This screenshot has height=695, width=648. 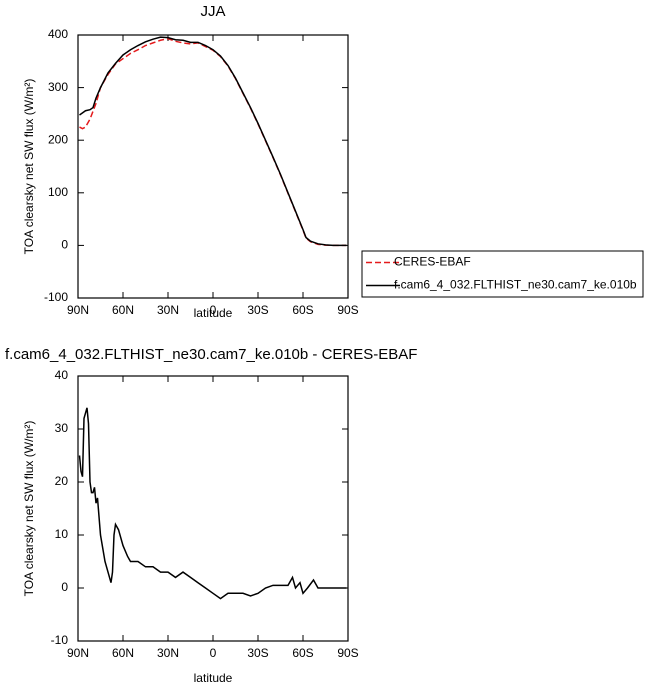 I want to click on legend-label: CERES-EBAF, so click(x=432, y=262).